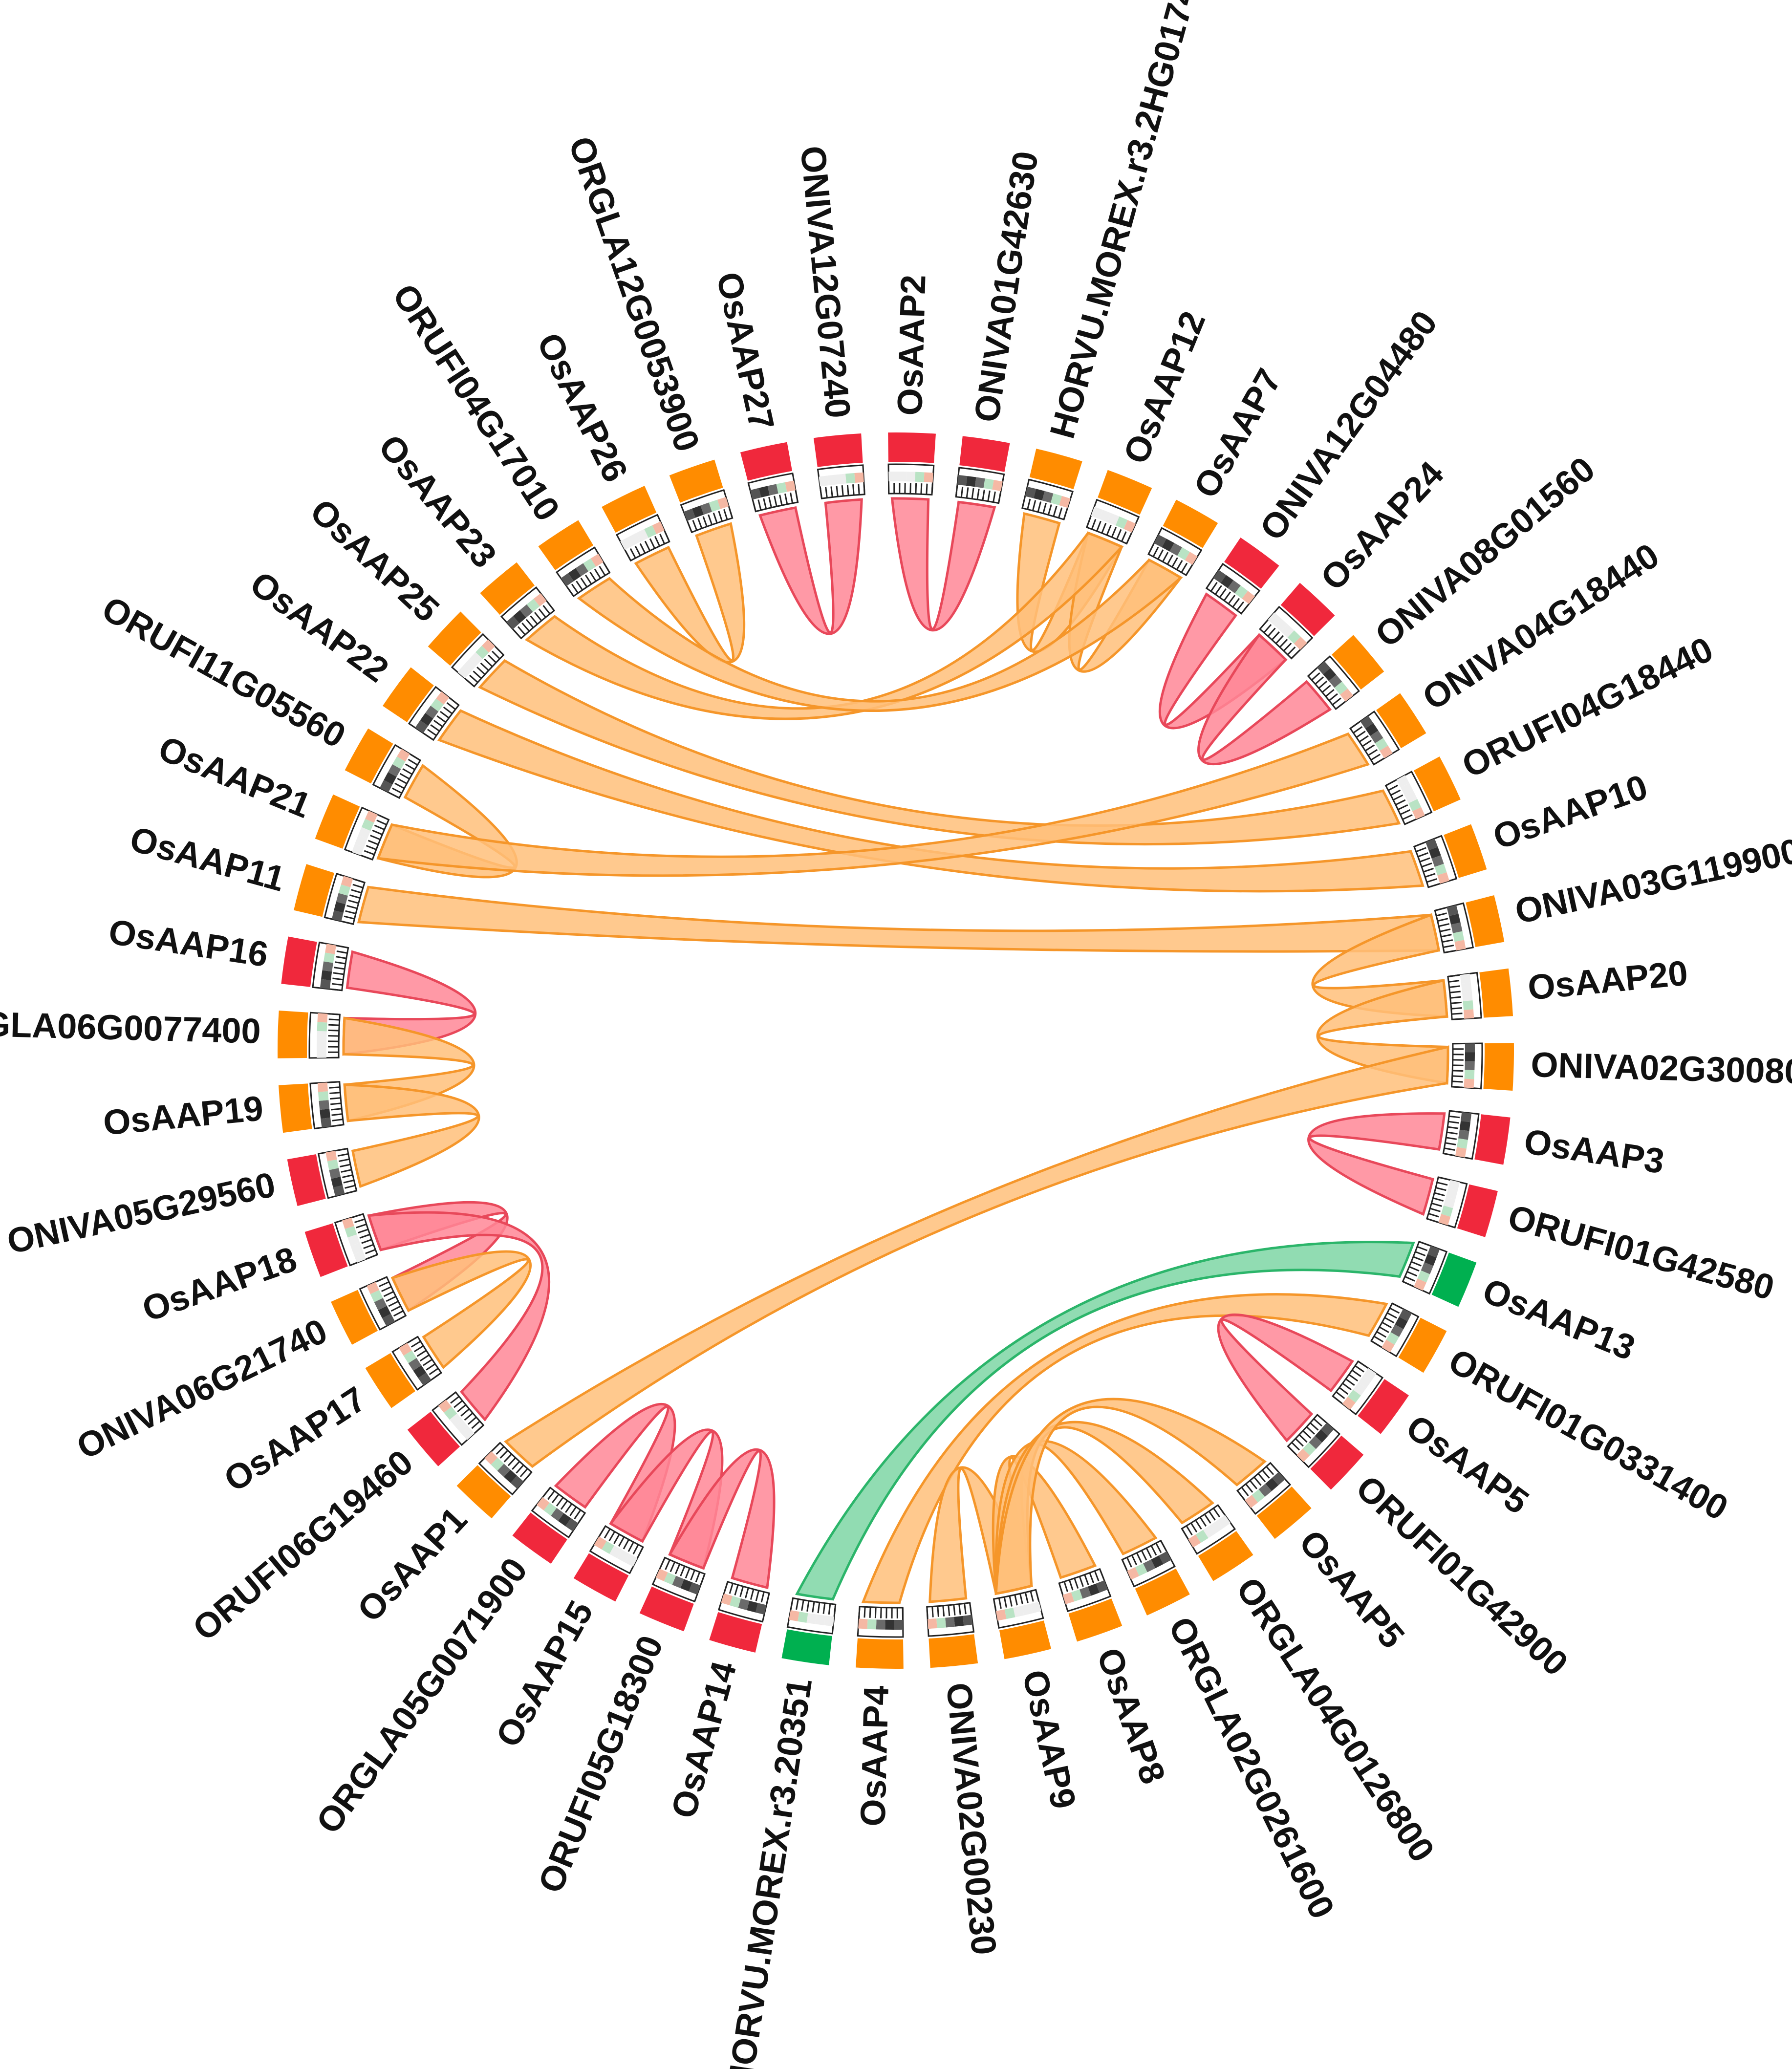 This screenshot has height=2069, width=1792. Describe the element at coordinates (566, 545) in the screenshot. I see `gene-bar-g47` at that location.